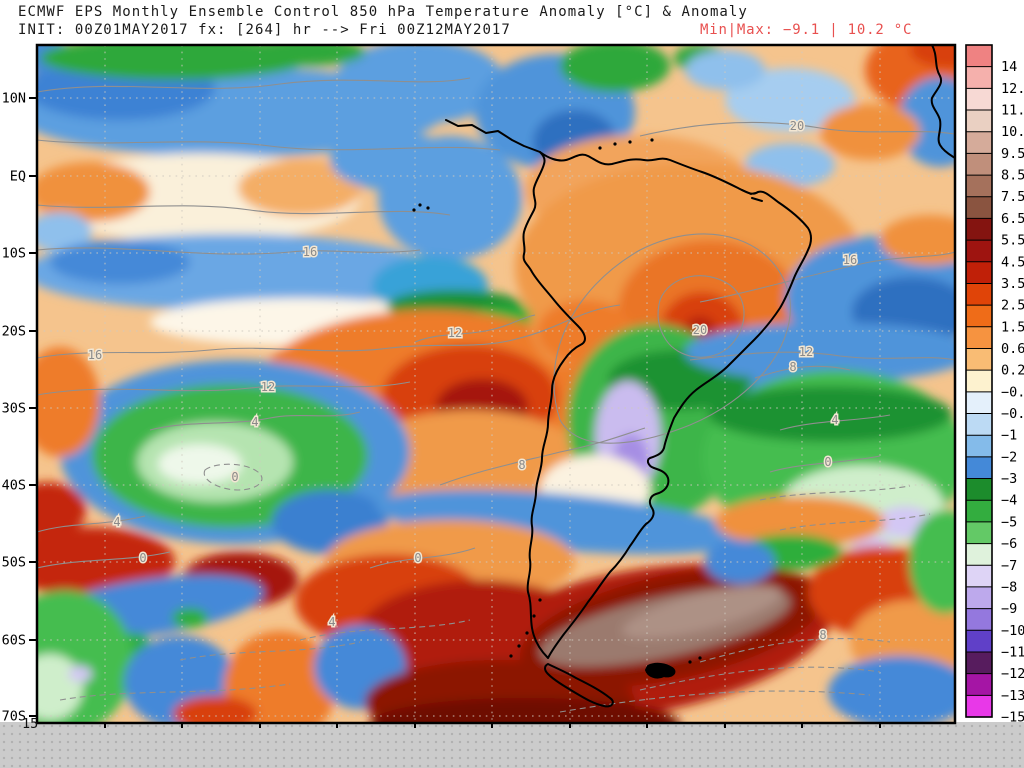 This screenshot has width=1024, height=768. Describe the element at coordinates (1012, 89) in the screenshot. I see `colorbar-tick-label: 12.5` at that location.